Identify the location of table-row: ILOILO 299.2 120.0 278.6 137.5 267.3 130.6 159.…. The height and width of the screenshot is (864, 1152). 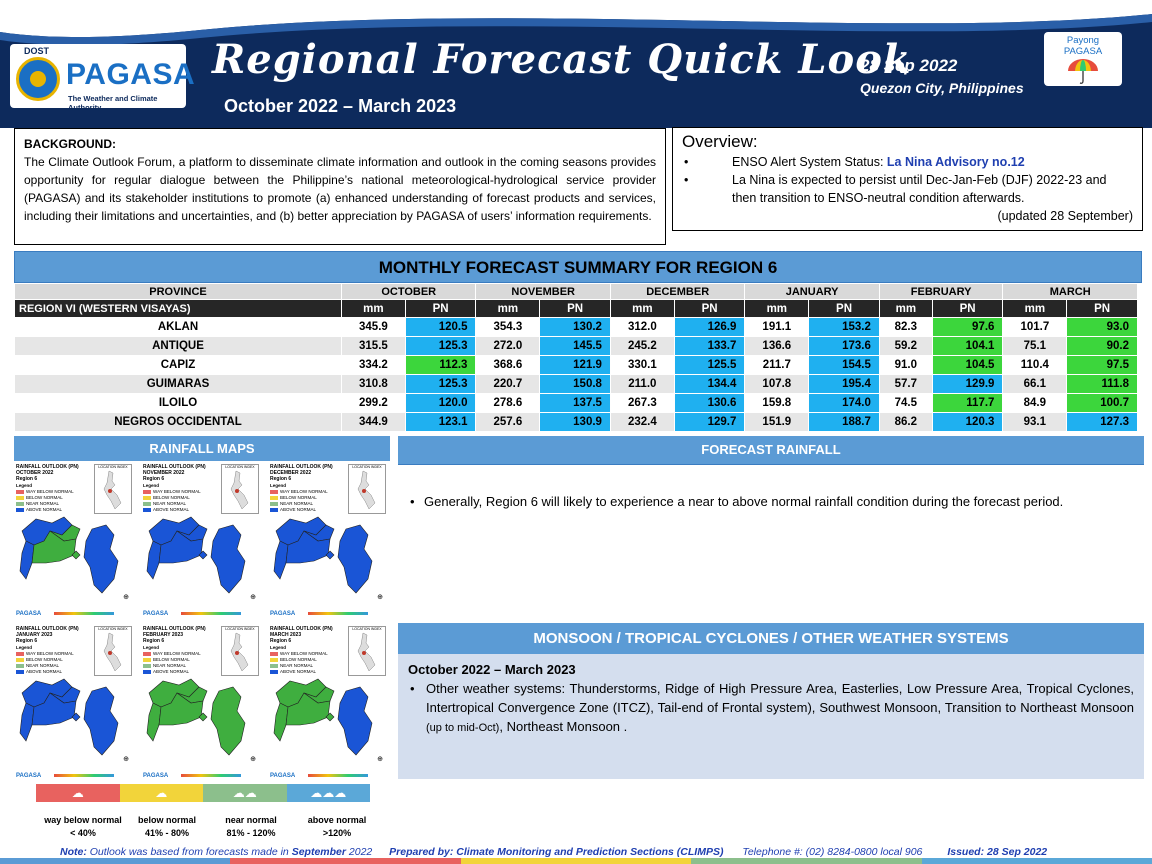
(576, 403).